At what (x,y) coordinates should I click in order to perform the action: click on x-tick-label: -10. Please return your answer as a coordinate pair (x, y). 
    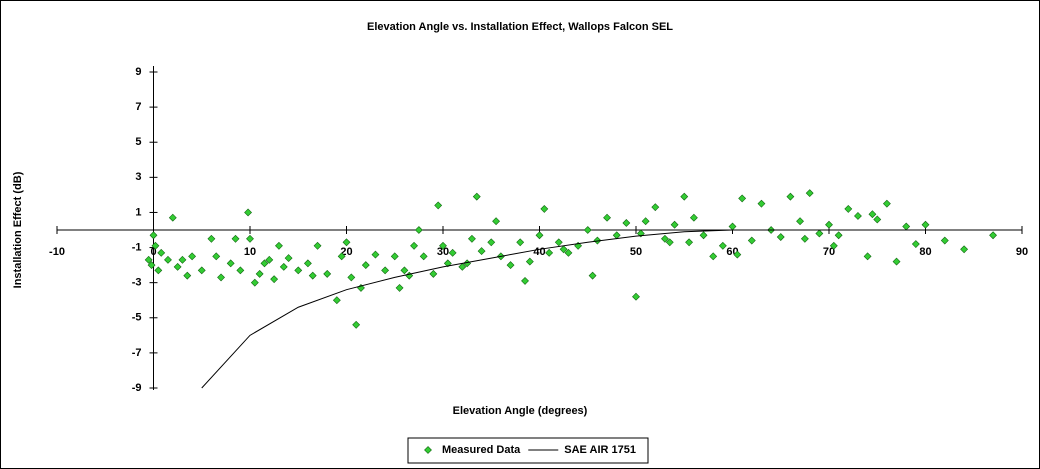
    Looking at the image, I should click on (57, 252).